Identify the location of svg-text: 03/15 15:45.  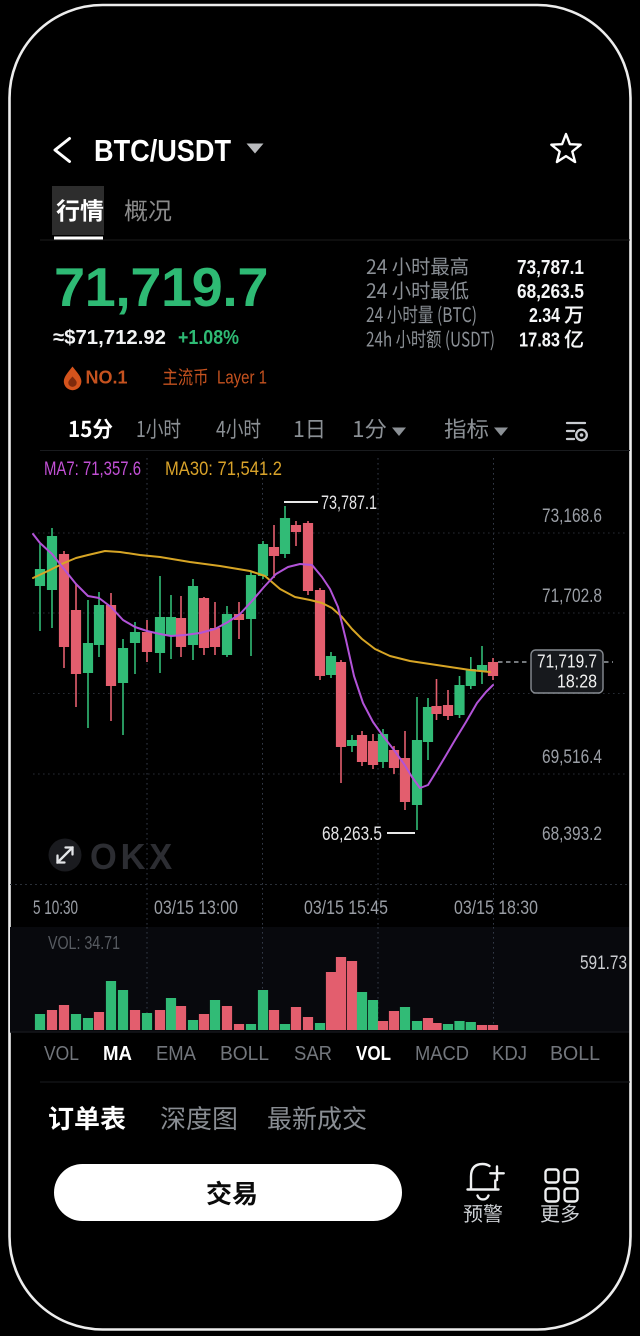
(346, 908).